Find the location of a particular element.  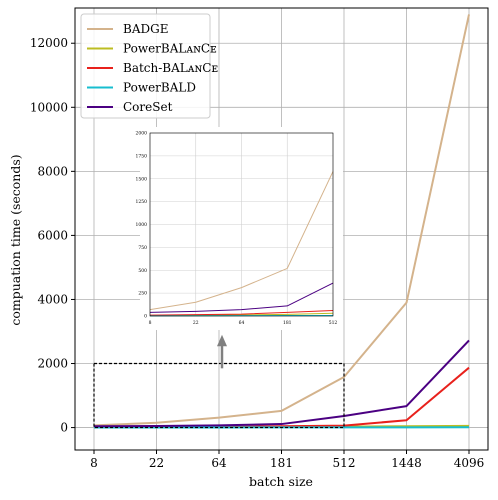

inset-x-tick-label: 64 is located at coordinates (242, 323).